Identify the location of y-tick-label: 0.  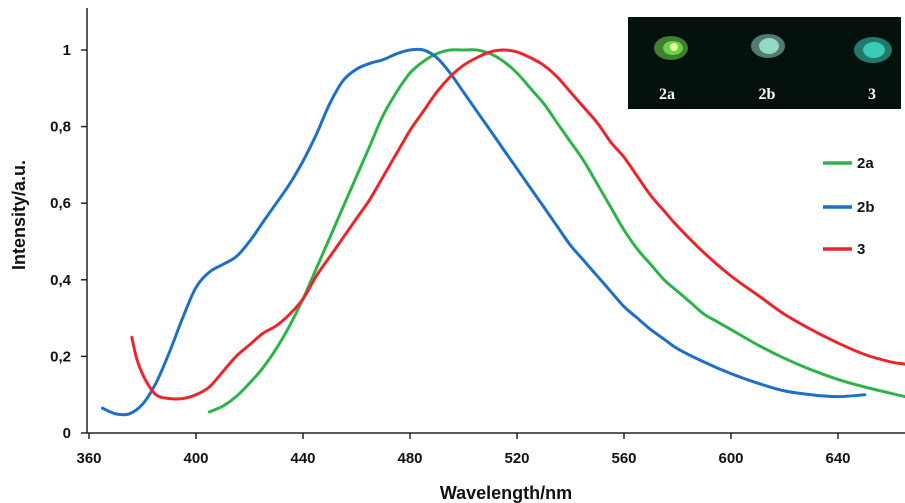
(67, 433).